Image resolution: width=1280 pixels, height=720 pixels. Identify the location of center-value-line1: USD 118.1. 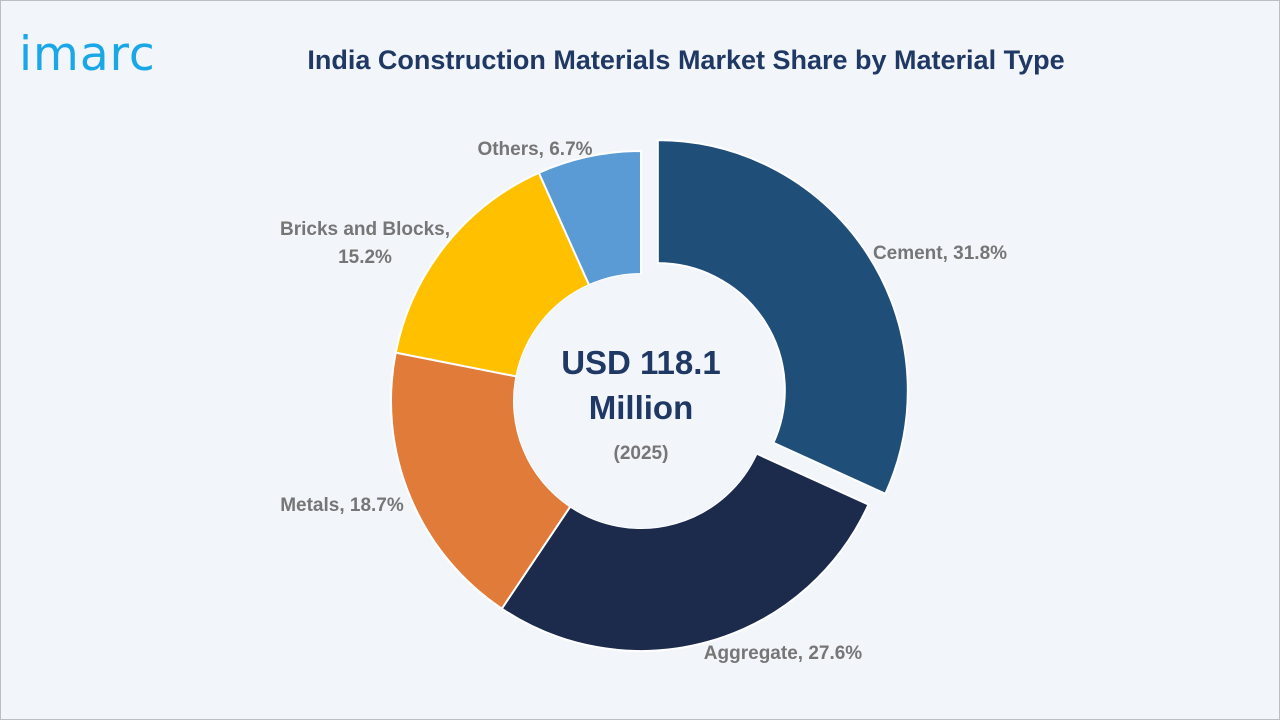
(641, 362).